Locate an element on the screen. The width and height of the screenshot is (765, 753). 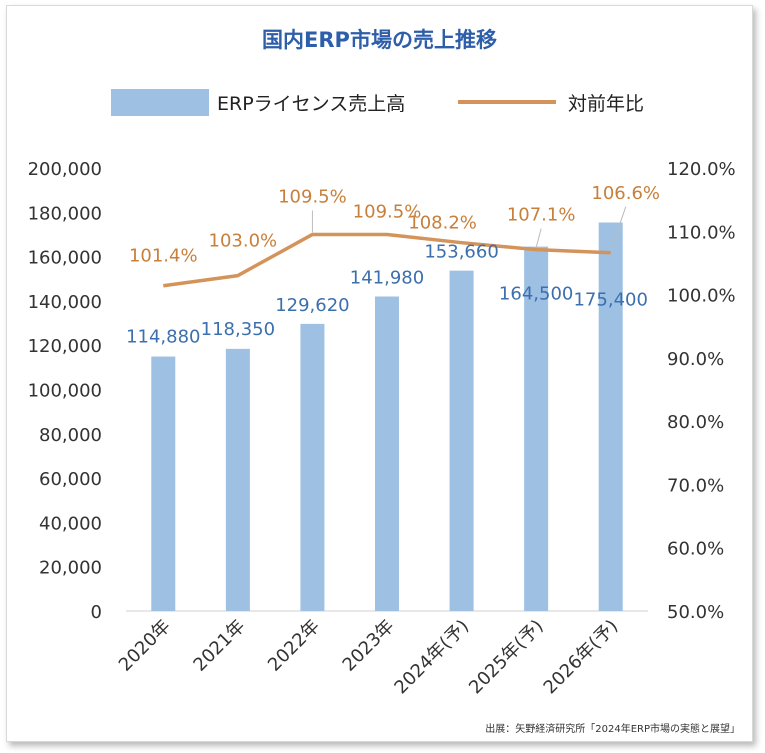
line-data-label: 103.0% is located at coordinates (243, 241).